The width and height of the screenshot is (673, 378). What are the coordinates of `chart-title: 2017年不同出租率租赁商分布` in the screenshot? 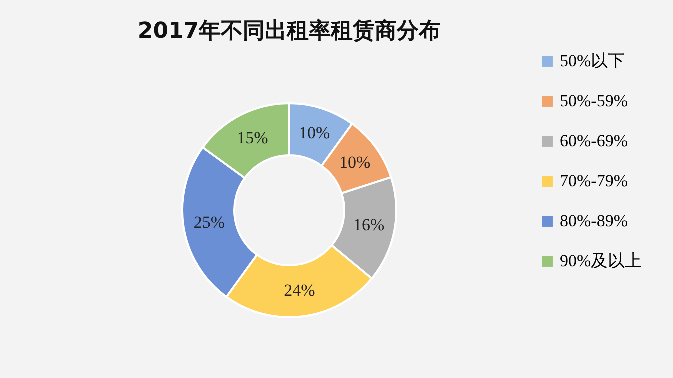 It's located at (290, 31).